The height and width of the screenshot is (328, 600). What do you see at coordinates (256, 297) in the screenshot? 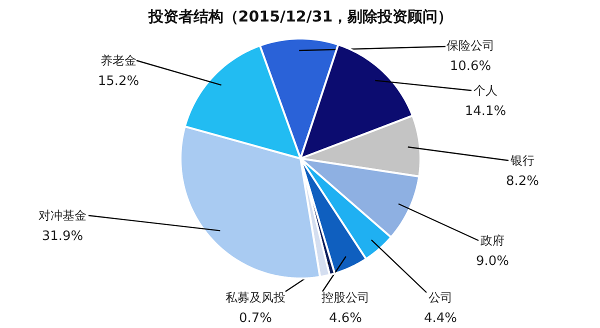
I see `slice-label: 私募及风投` at bounding box center [256, 297].